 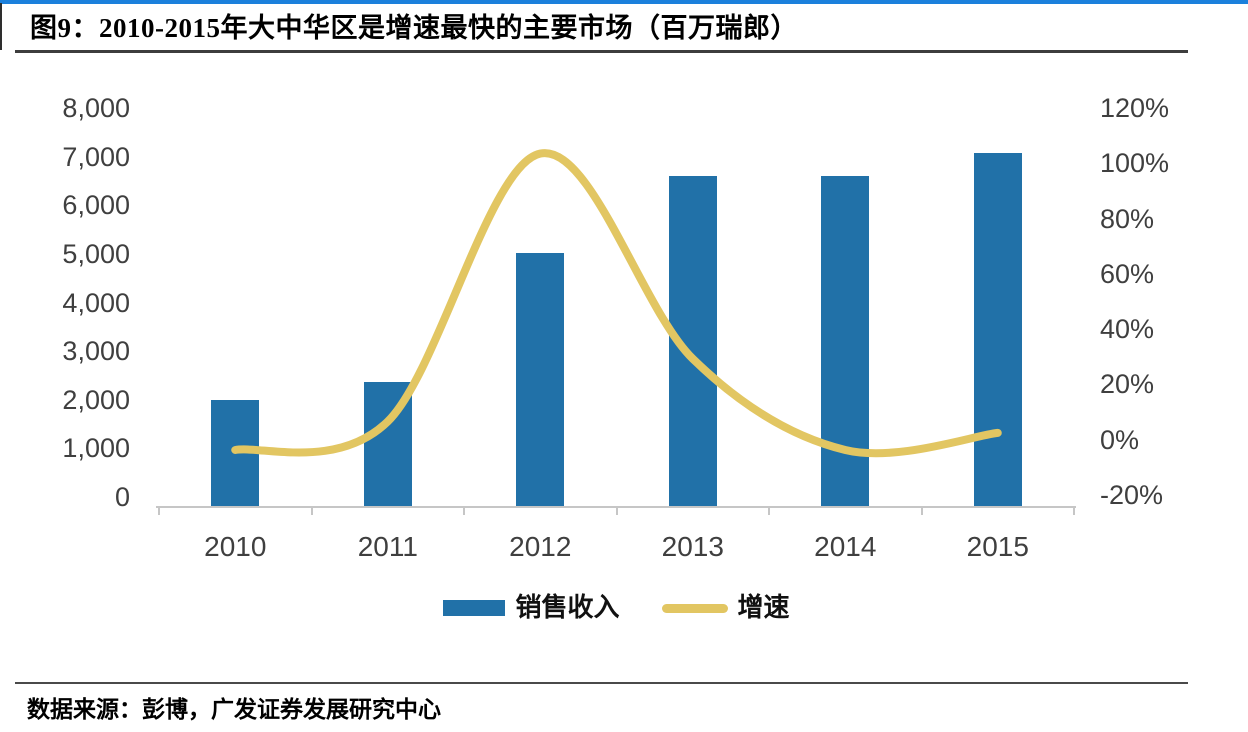 What do you see at coordinates (1135, 108) in the screenshot?
I see `y-axis-tick-label: 120%` at bounding box center [1135, 108].